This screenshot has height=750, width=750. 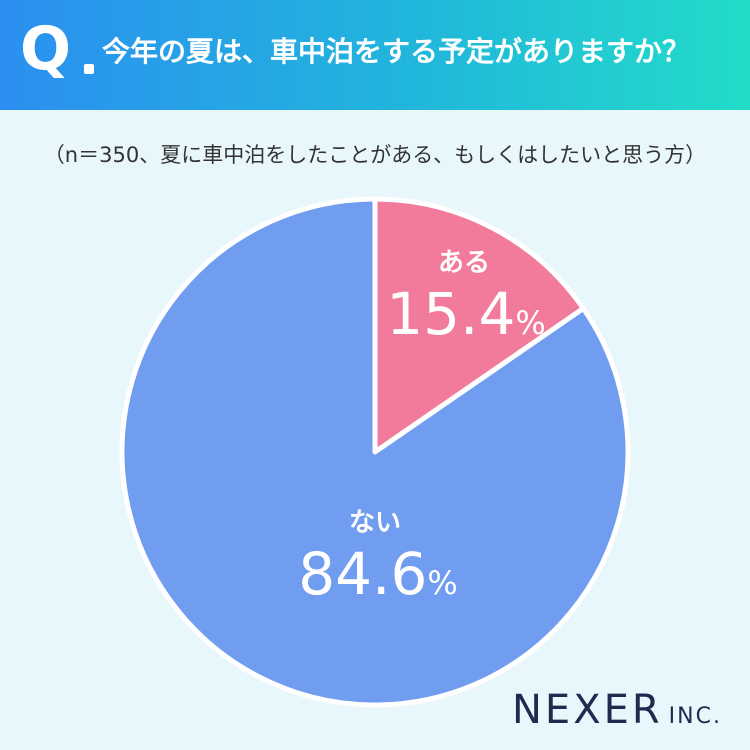 I want to click on slice-label-aru: ある, so click(x=463, y=263).